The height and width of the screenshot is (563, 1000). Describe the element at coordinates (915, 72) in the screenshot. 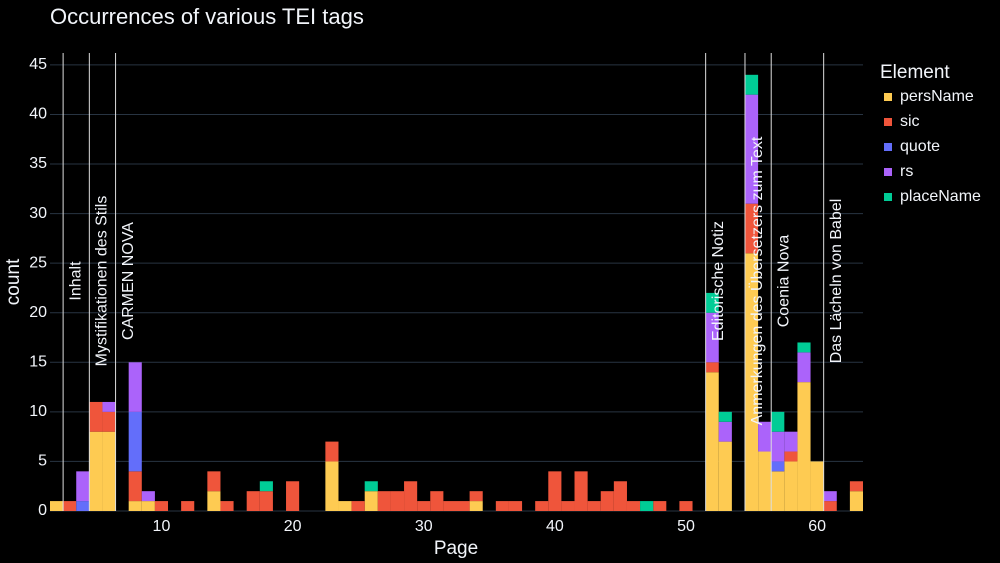

I see `legend-title: Element` at that location.